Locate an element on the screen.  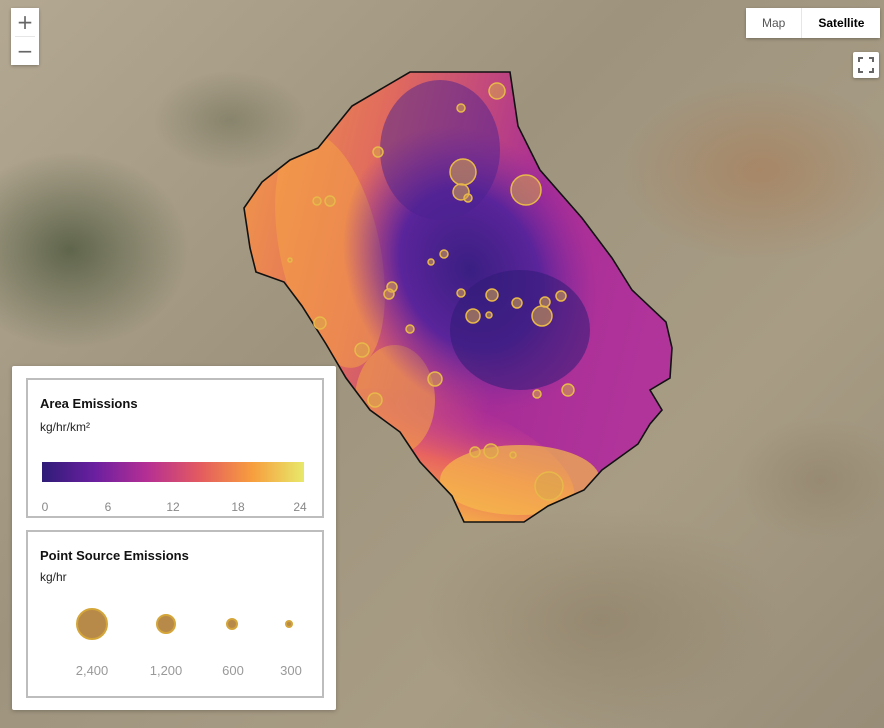
point-source-unit: kg/hr is located at coordinates (53, 577).